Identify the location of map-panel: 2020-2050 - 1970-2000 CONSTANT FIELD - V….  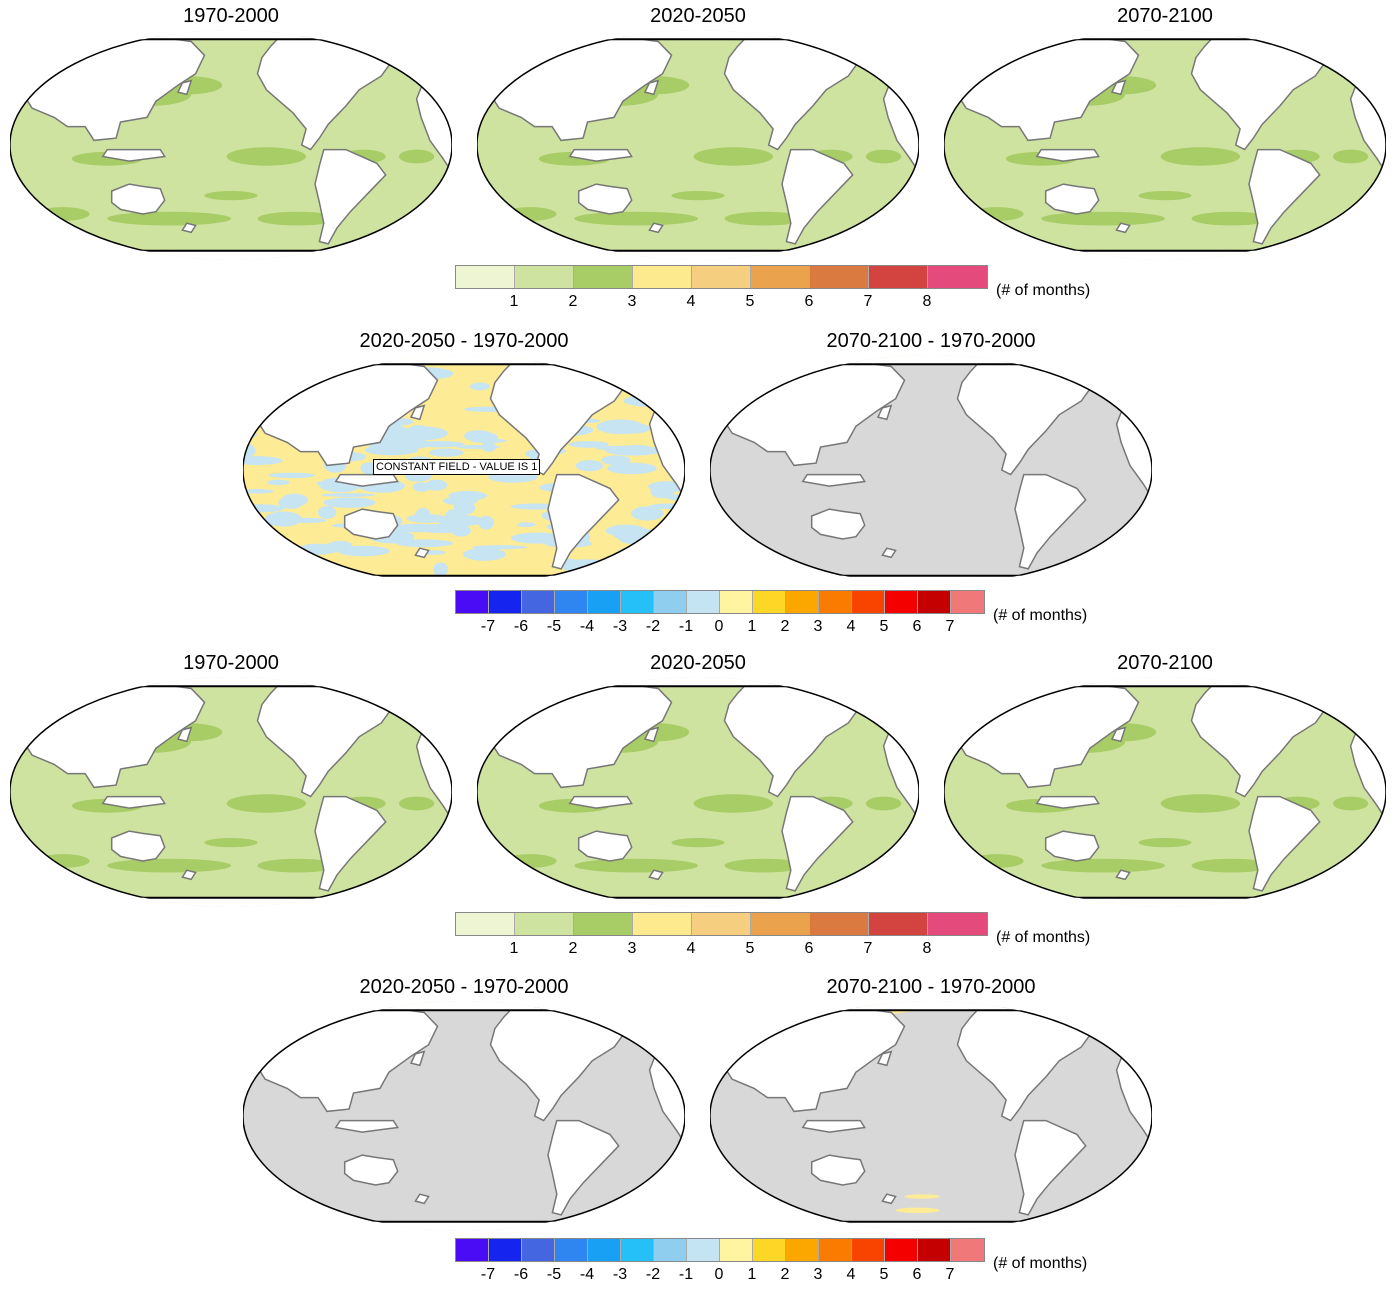
(464, 458).